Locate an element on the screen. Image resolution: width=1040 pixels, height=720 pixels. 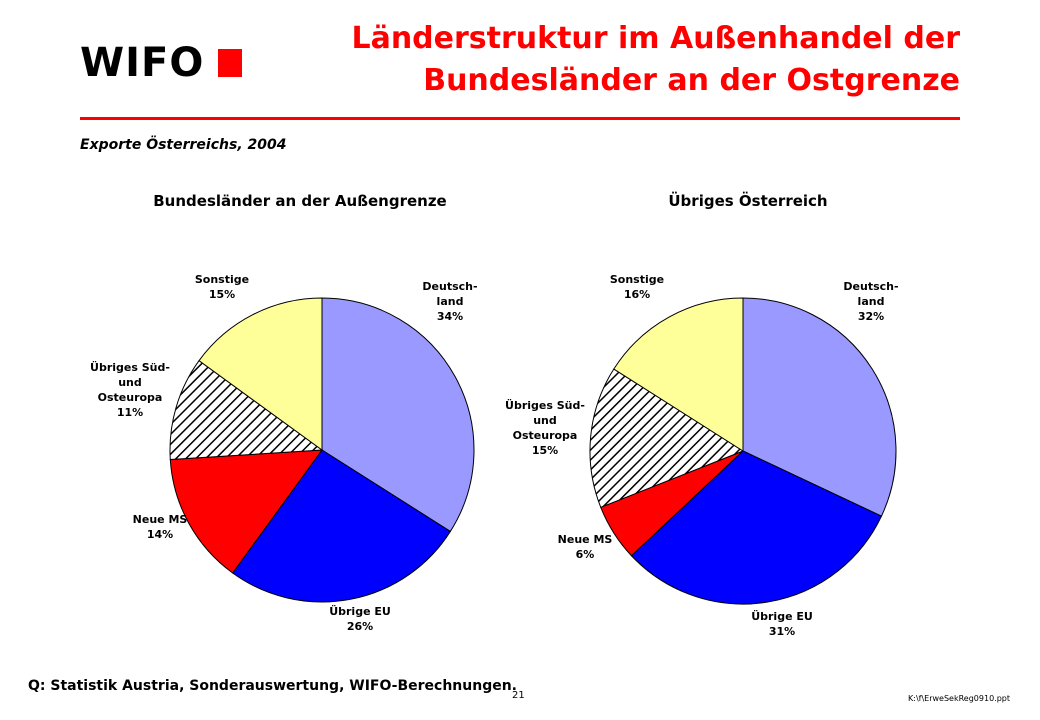
slice-label-uebrige-eu: Übrige EU 26% is located at coordinates (360, 618).